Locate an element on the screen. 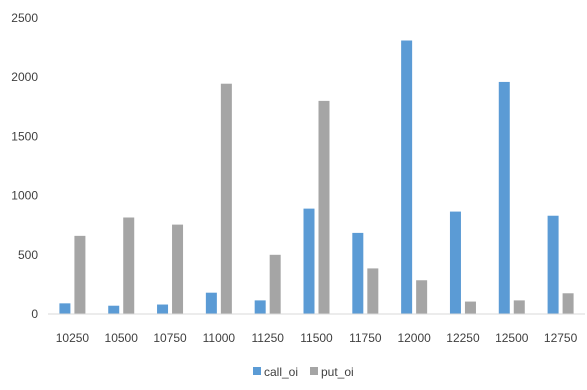 This screenshot has width=587, height=390. x-tick-label: 12250 is located at coordinates (463, 338).